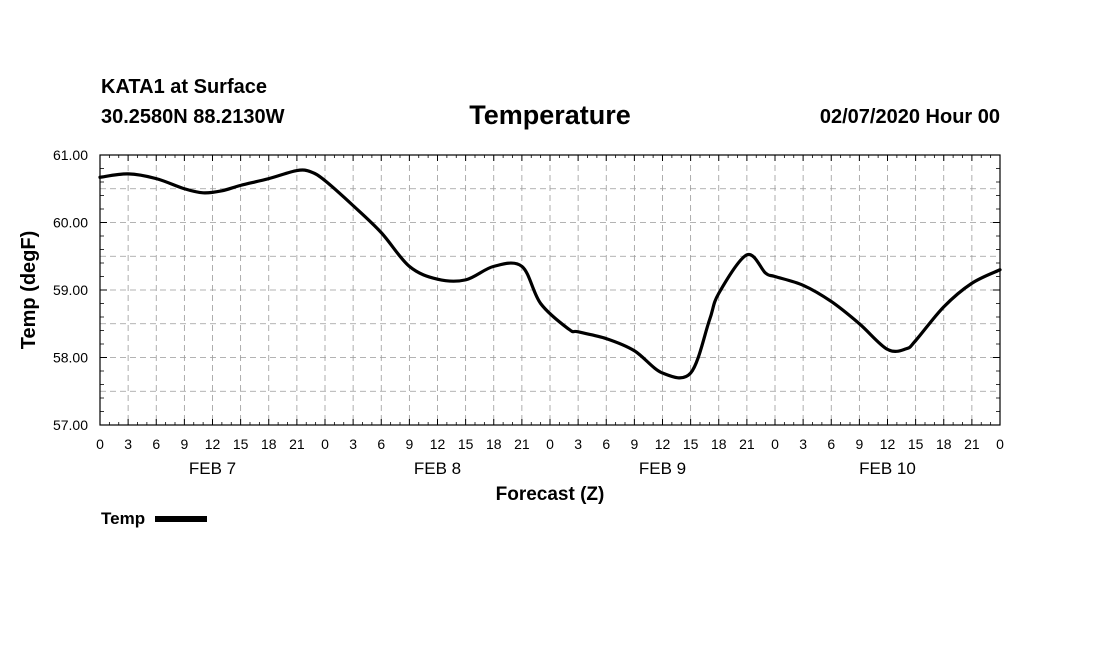 The width and height of the screenshot is (1100, 650). What do you see at coordinates (123, 518) in the screenshot?
I see `legend-label: Temp` at bounding box center [123, 518].